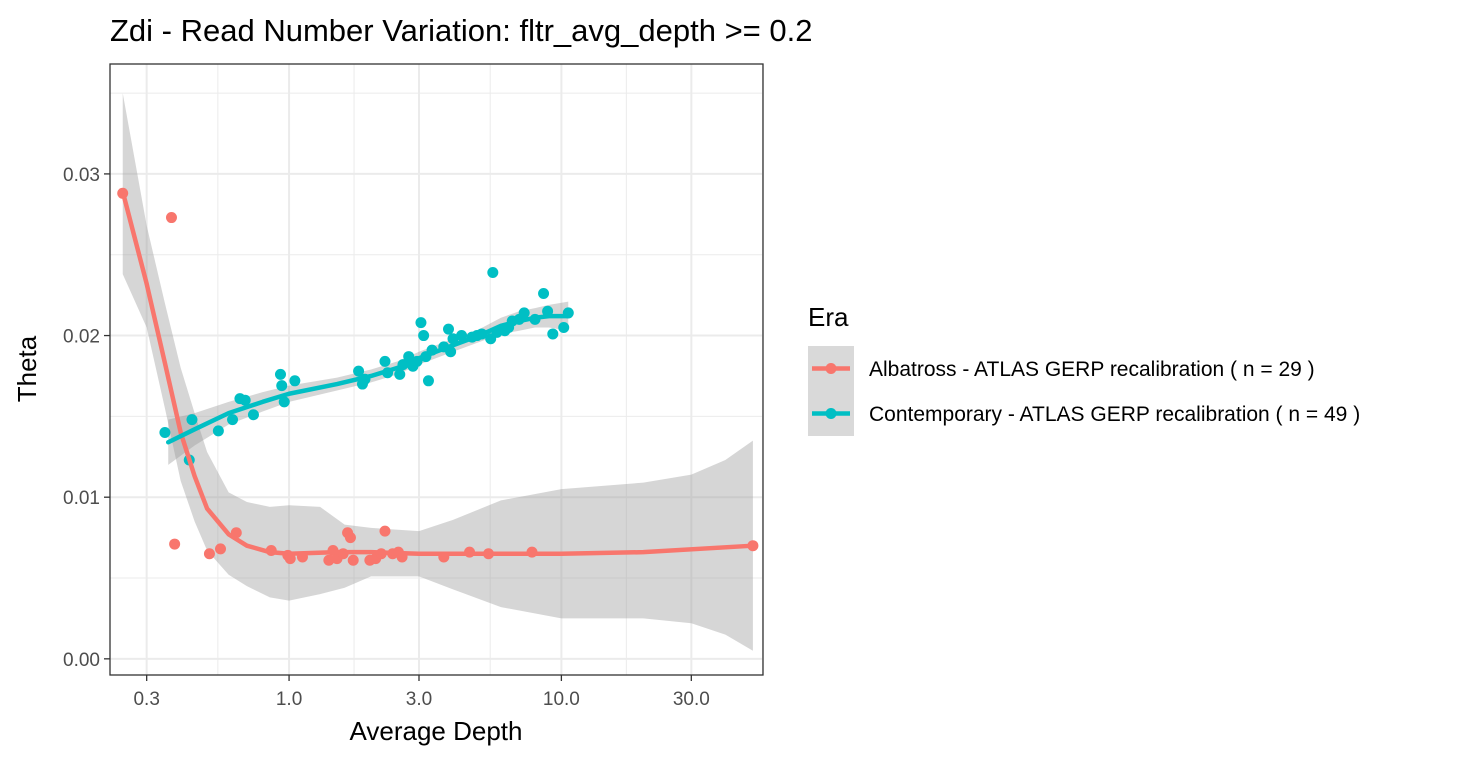 This screenshot has width=1458, height=762. Describe the element at coordinates (81, 660) in the screenshot. I see `y-tick-label: 0.00` at that location.